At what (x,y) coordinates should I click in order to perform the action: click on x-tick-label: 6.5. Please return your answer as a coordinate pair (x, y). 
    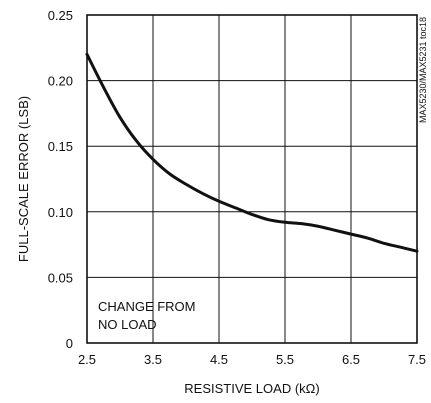
    Looking at the image, I should click on (351, 359).